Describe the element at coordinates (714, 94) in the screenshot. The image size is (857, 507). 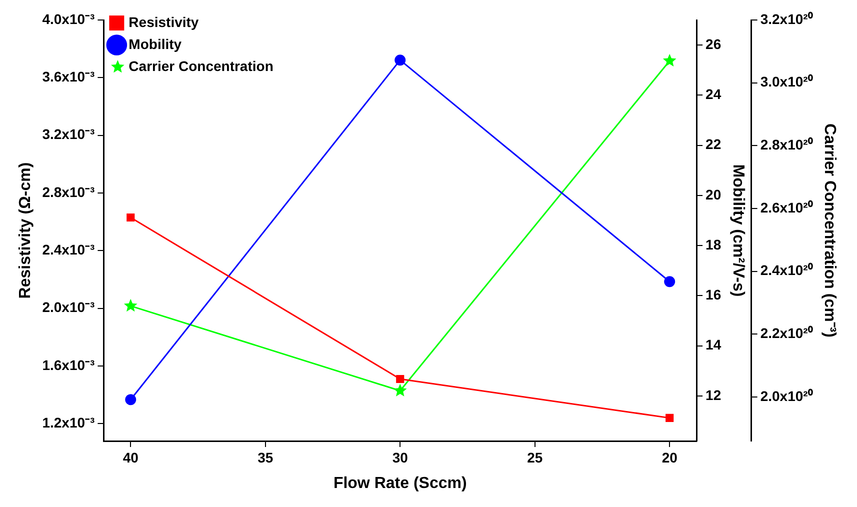
I see `y2-tick-label: 24` at that location.